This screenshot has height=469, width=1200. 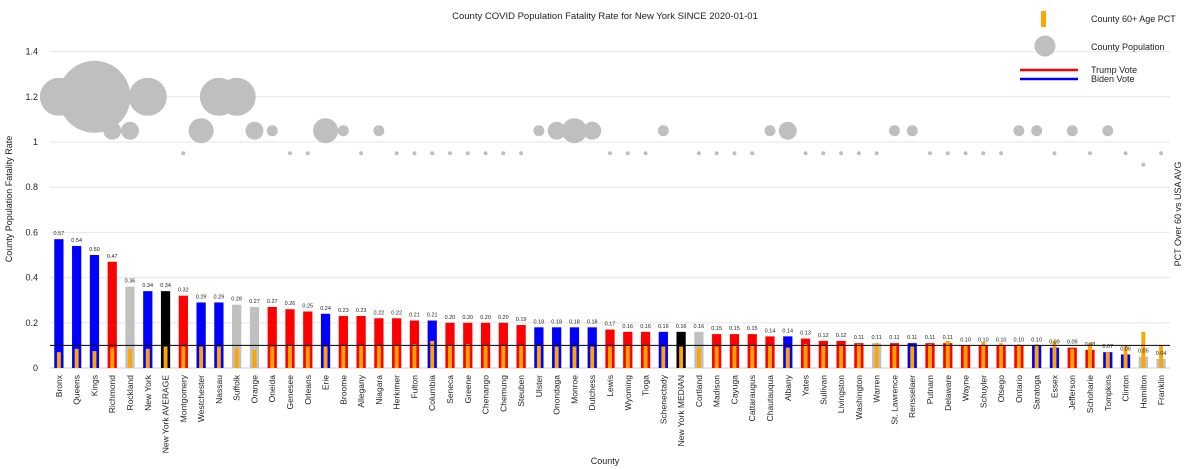 I want to click on x-tick-label: Schuyler, so click(x=983, y=391).